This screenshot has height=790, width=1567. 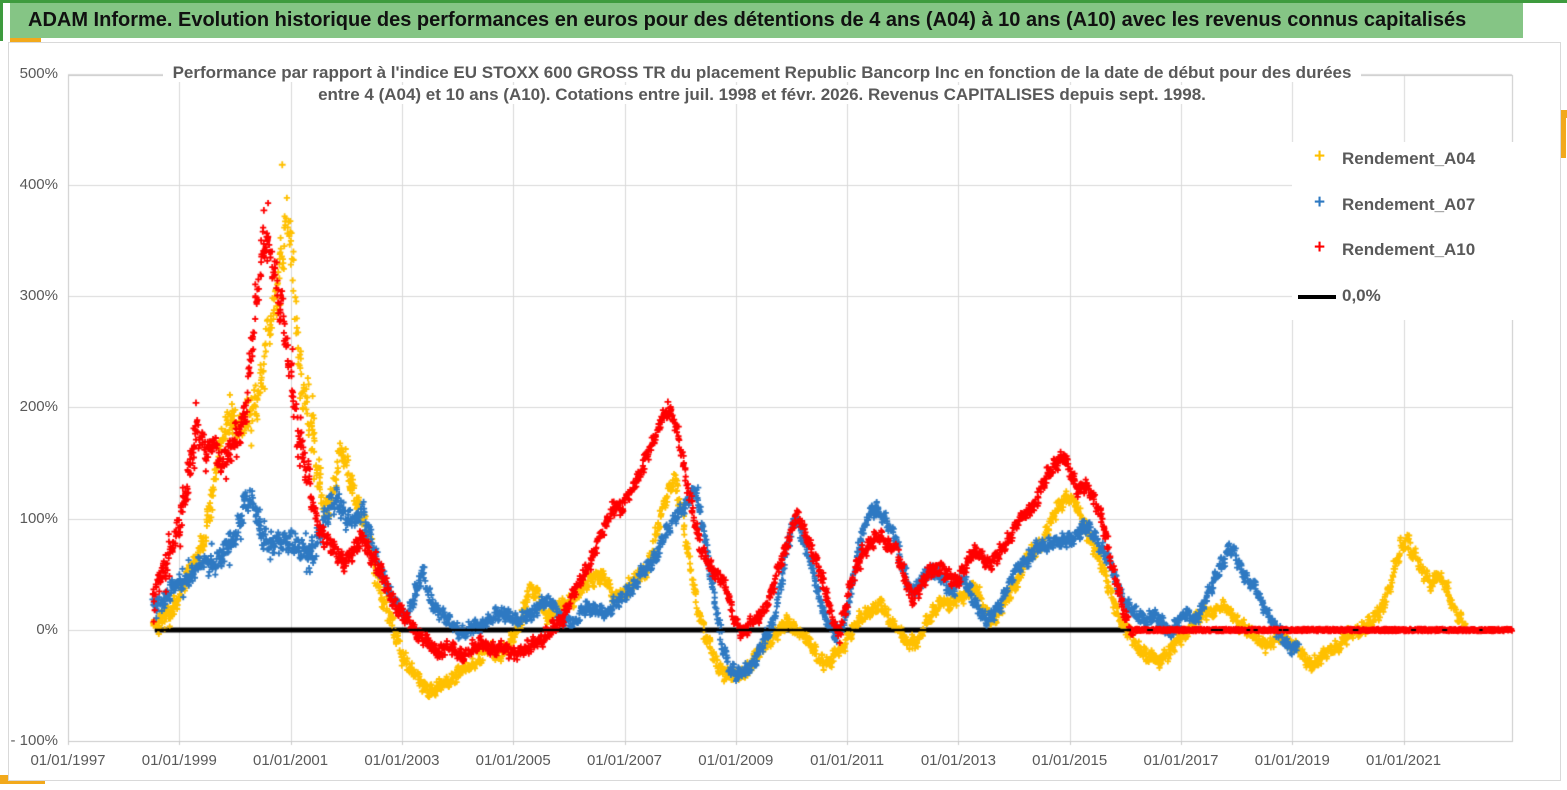 What do you see at coordinates (1292, 760) in the screenshot?
I see `x-axis-label: 01/01/2019` at bounding box center [1292, 760].